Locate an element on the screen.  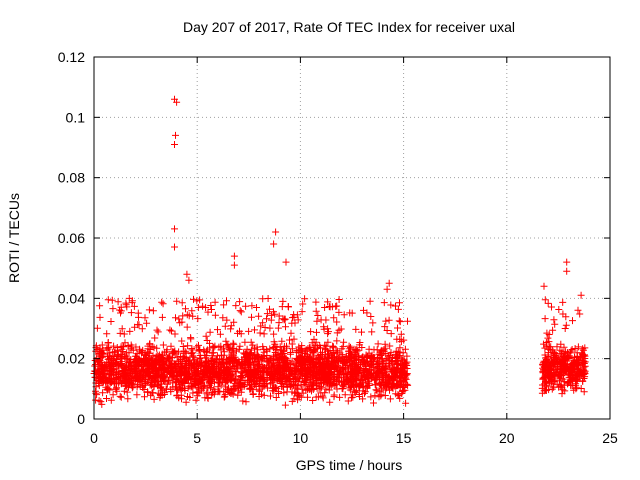
y-tick-label: 0.06 is located at coordinates (71, 238).